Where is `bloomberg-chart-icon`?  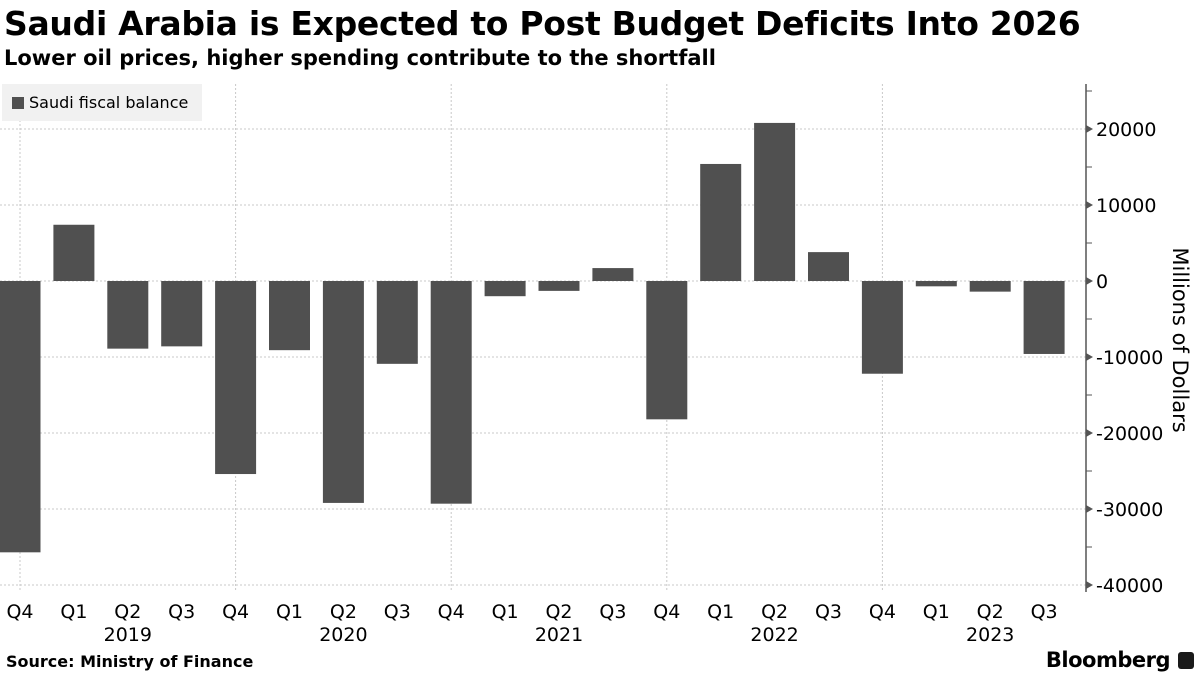
bloomberg-chart-icon is located at coordinates (1186, 660).